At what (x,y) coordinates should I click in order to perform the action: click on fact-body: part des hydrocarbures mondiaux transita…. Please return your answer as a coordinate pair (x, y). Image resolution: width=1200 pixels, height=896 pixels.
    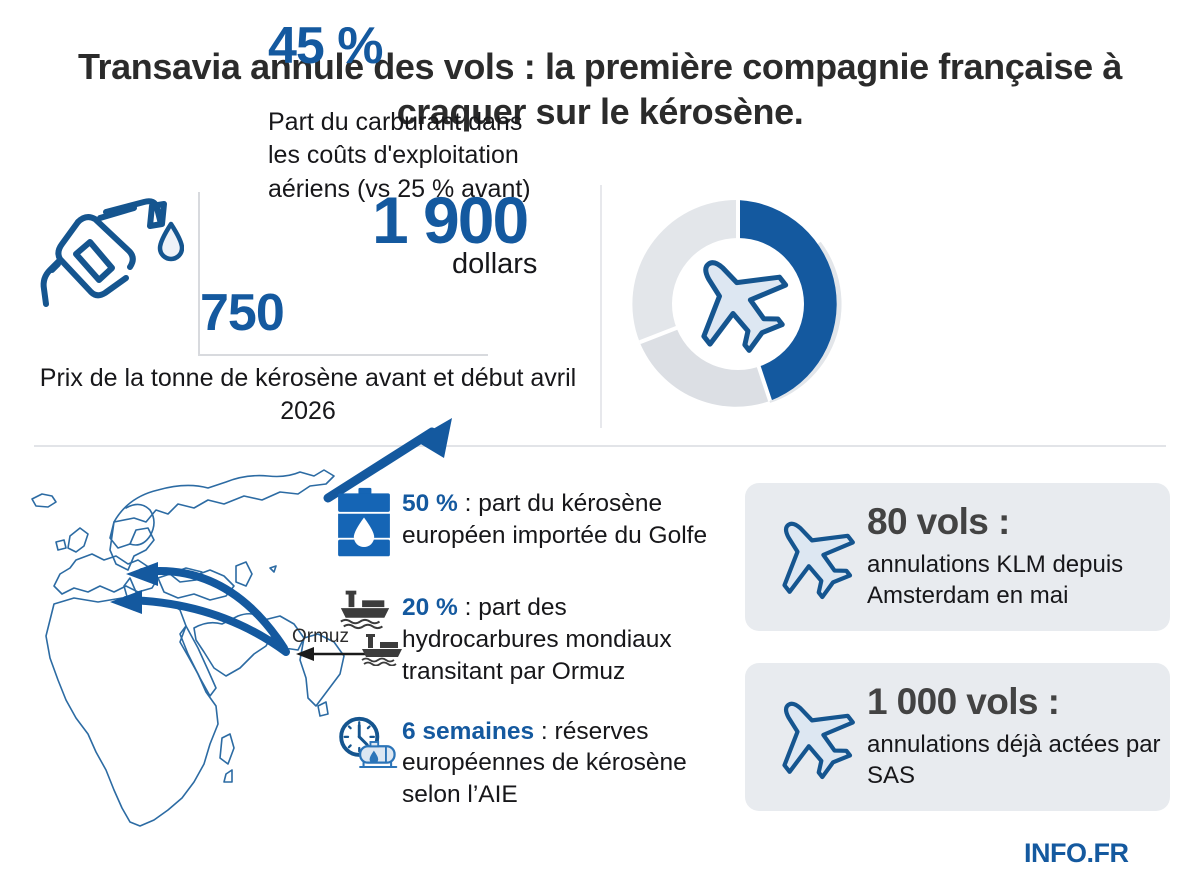
    Looking at the image, I should click on (537, 639).